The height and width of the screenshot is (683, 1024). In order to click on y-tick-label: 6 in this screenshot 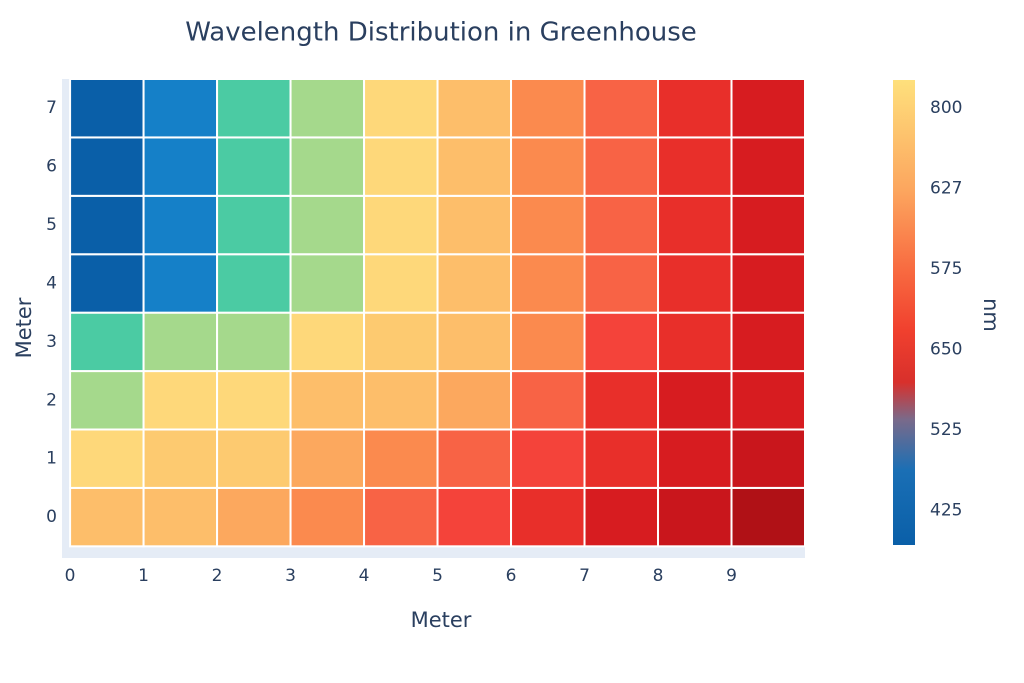, I will do `click(51, 167)`.